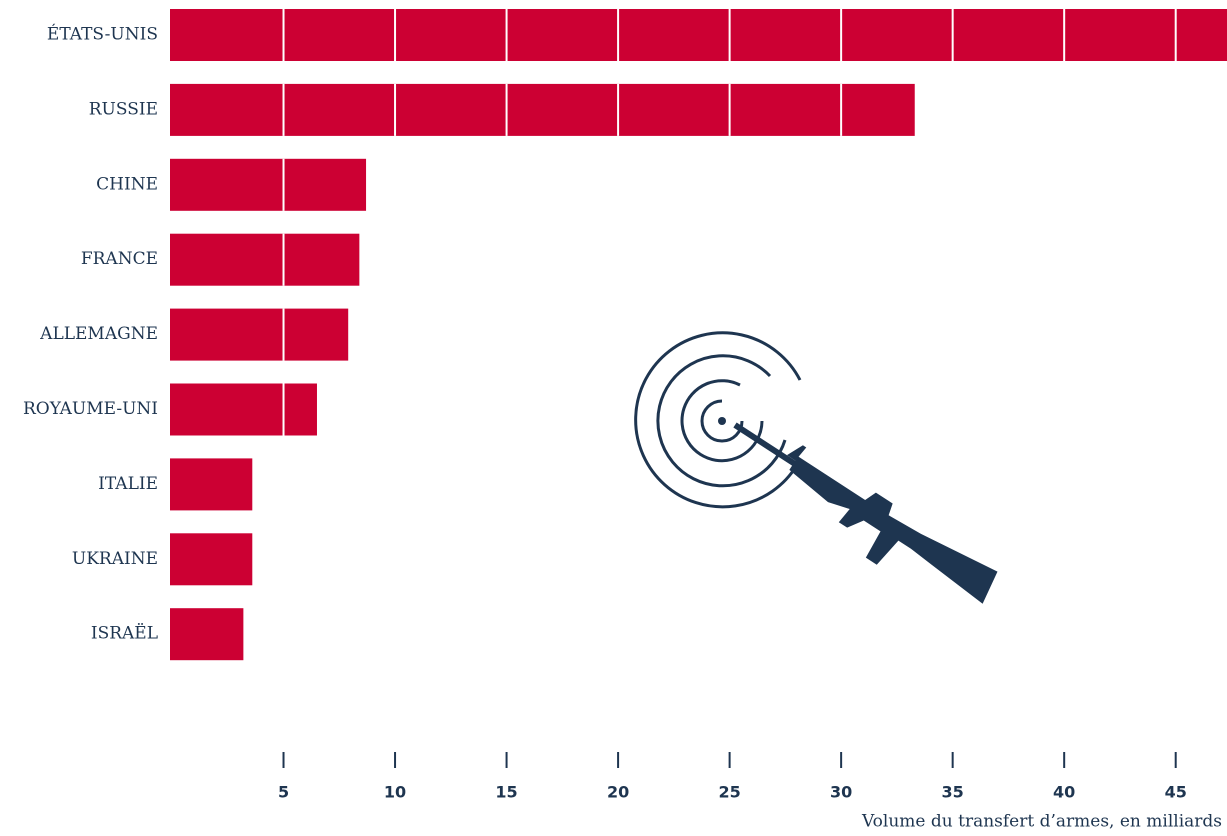 The image size is (1227, 836). I want to click on category-label: UKRAINE, so click(115, 559).